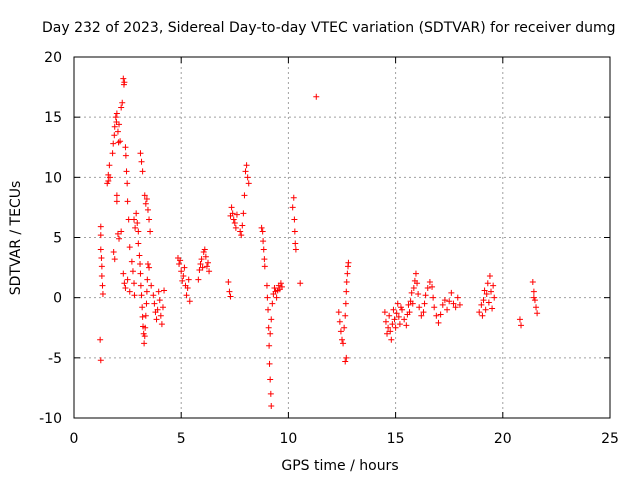 Image resolution: width=640 pixels, height=480 pixels. What do you see at coordinates (50, 419) in the screenshot?
I see `y-tick-label: -10` at bounding box center [50, 419].